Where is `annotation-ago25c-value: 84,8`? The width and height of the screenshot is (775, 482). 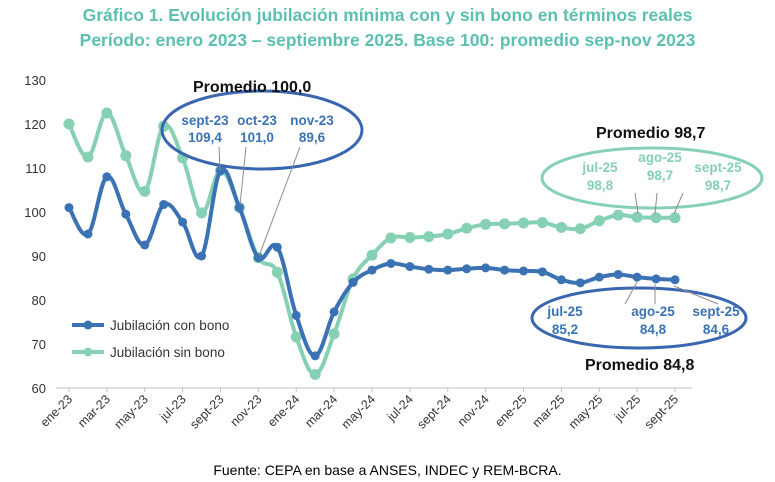 annotation-ago25c-value: 84,8 is located at coordinates (653, 329).